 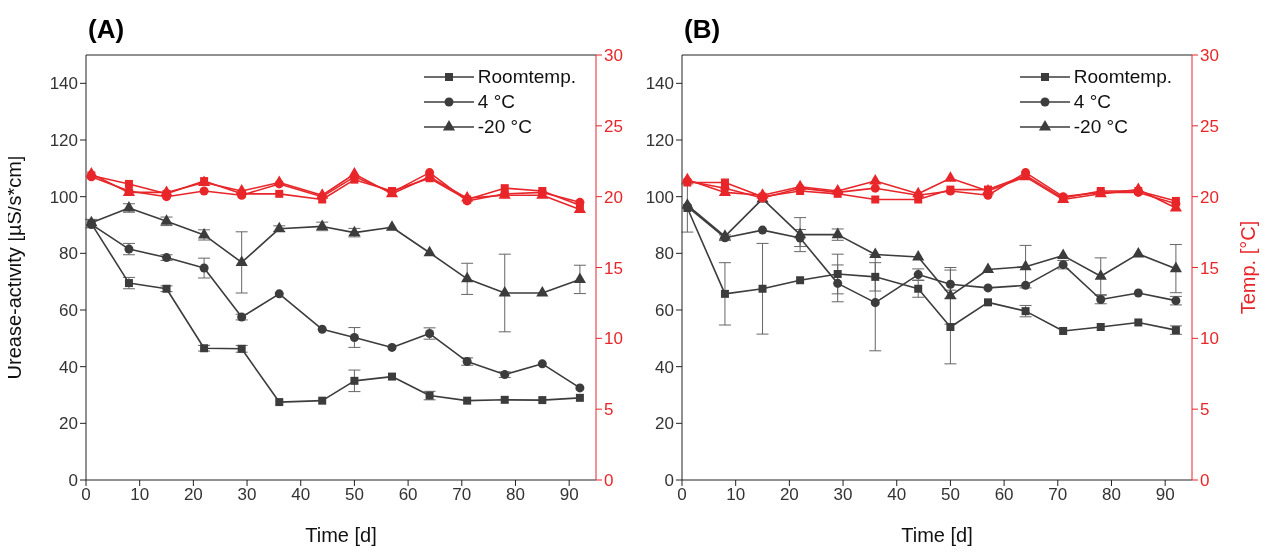 I want to click on chart-title: (B), so click(x=702, y=29).